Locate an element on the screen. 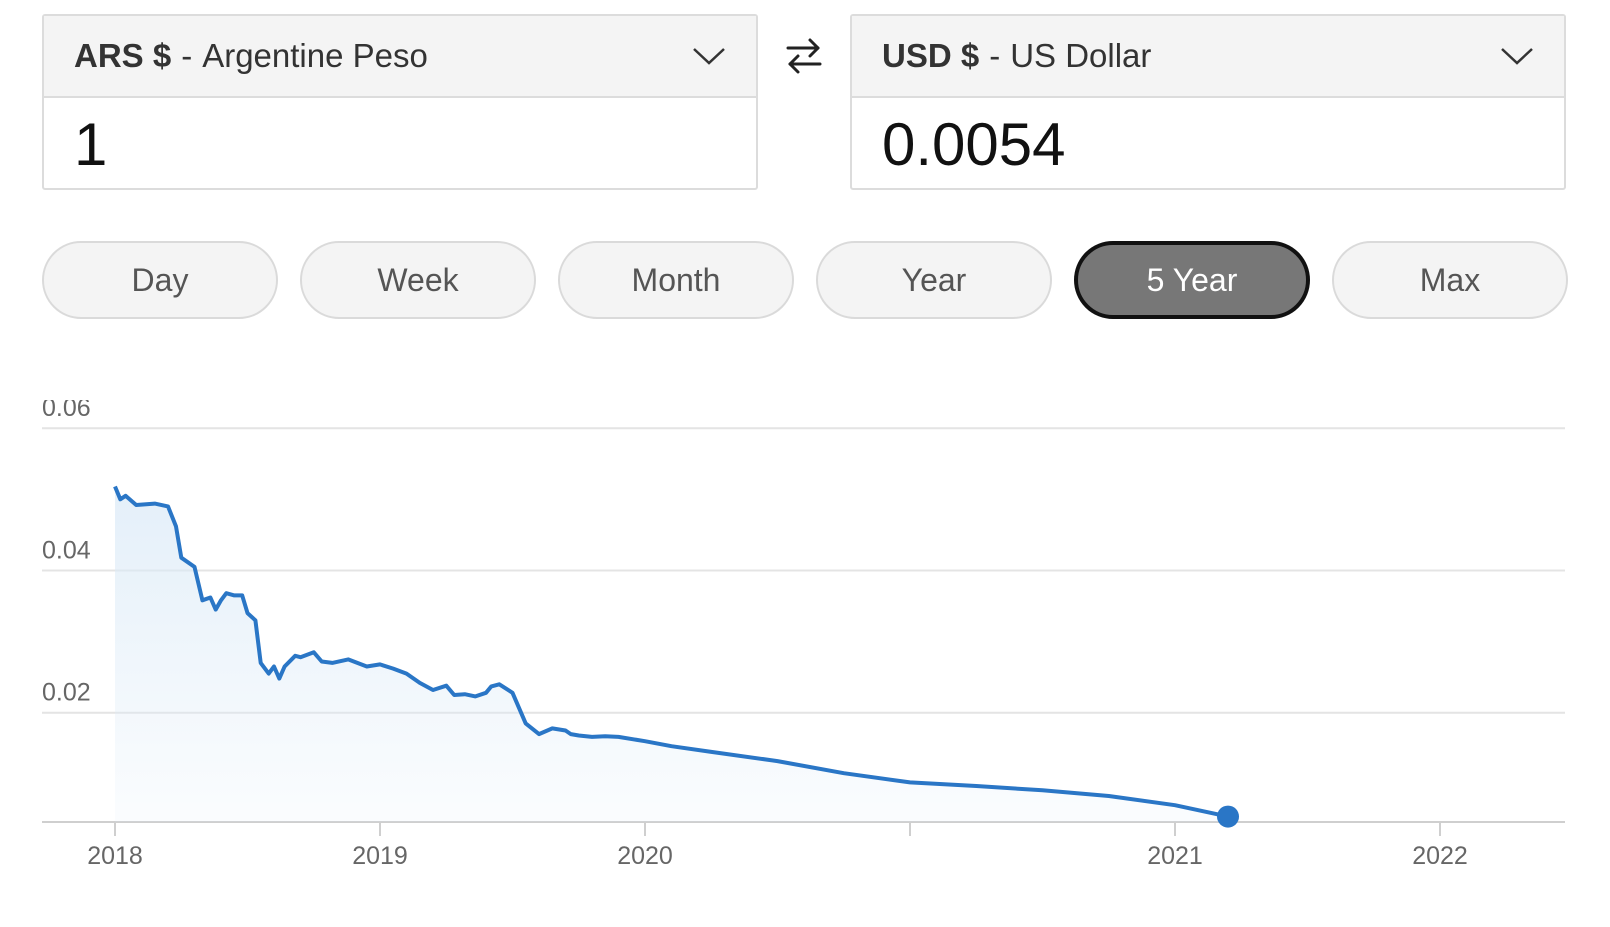 The width and height of the screenshot is (1610, 927). x-tick-label: 2020 is located at coordinates (645, 856).